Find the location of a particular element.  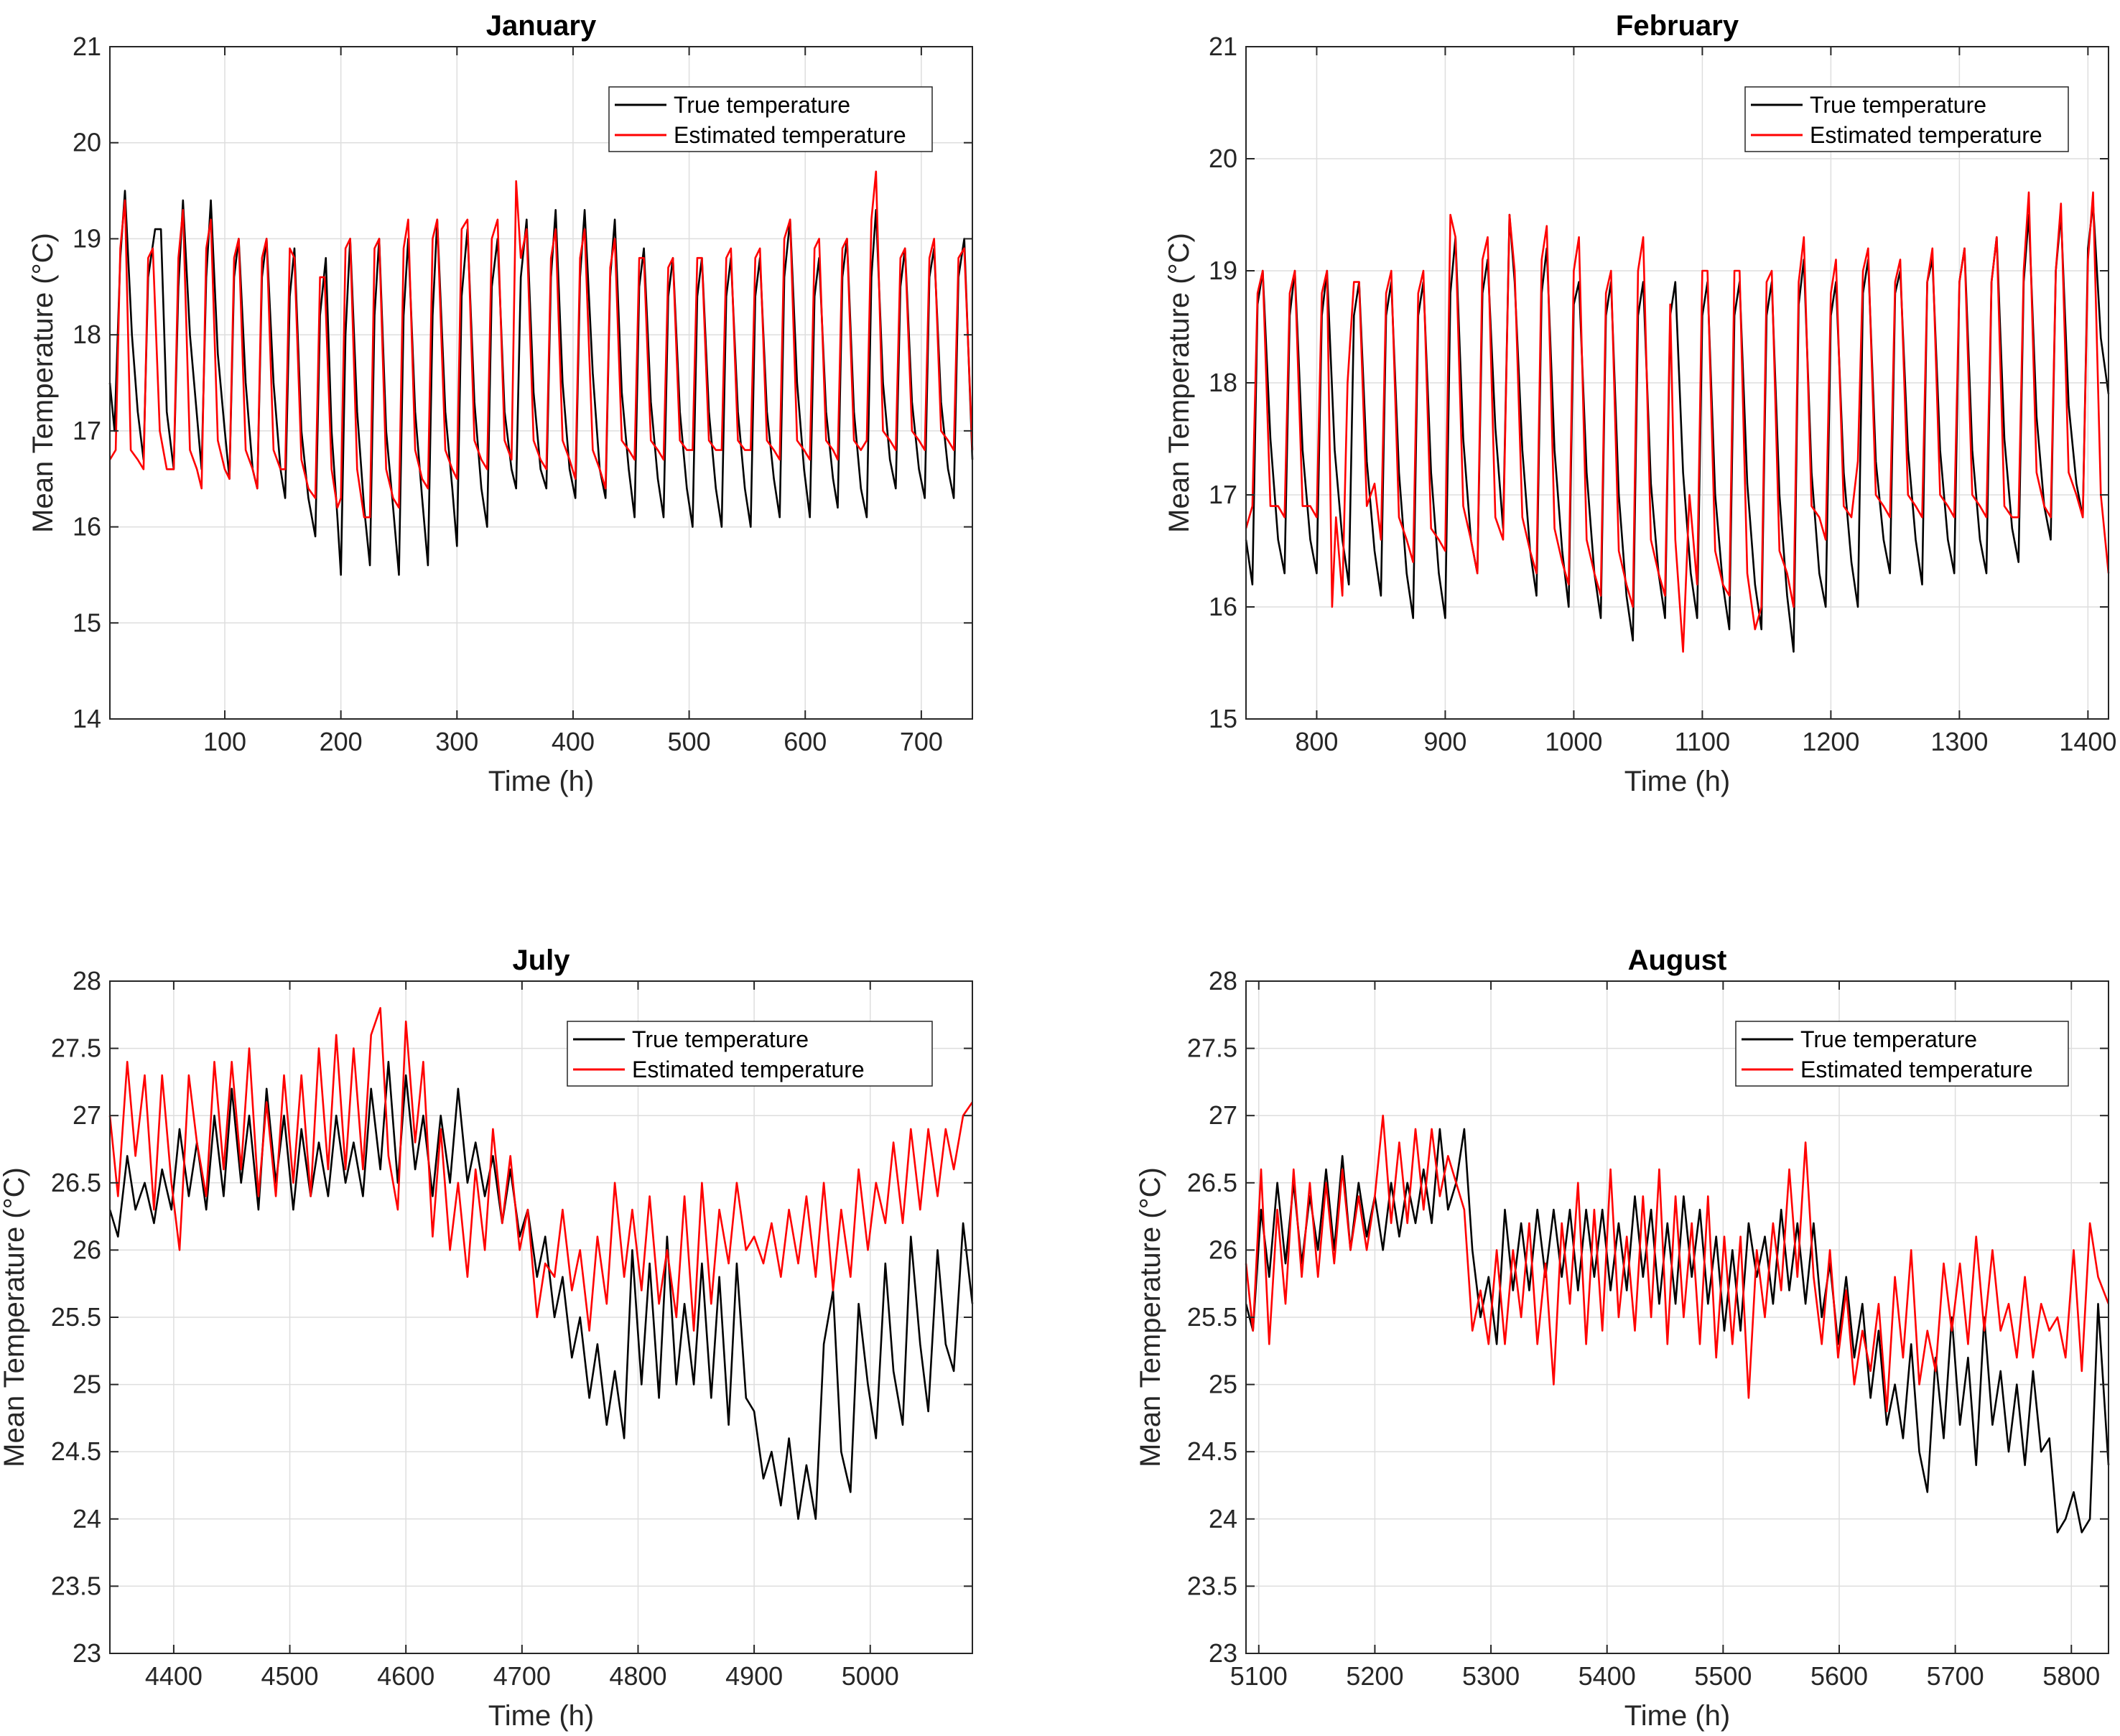

x-tick-label: 900 is located at coordinates (1444, 741).